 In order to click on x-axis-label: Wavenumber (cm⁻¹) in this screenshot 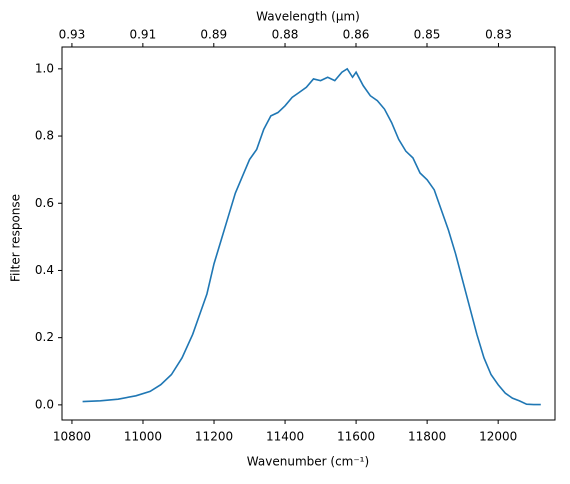, I will do `click(308, 462)`.